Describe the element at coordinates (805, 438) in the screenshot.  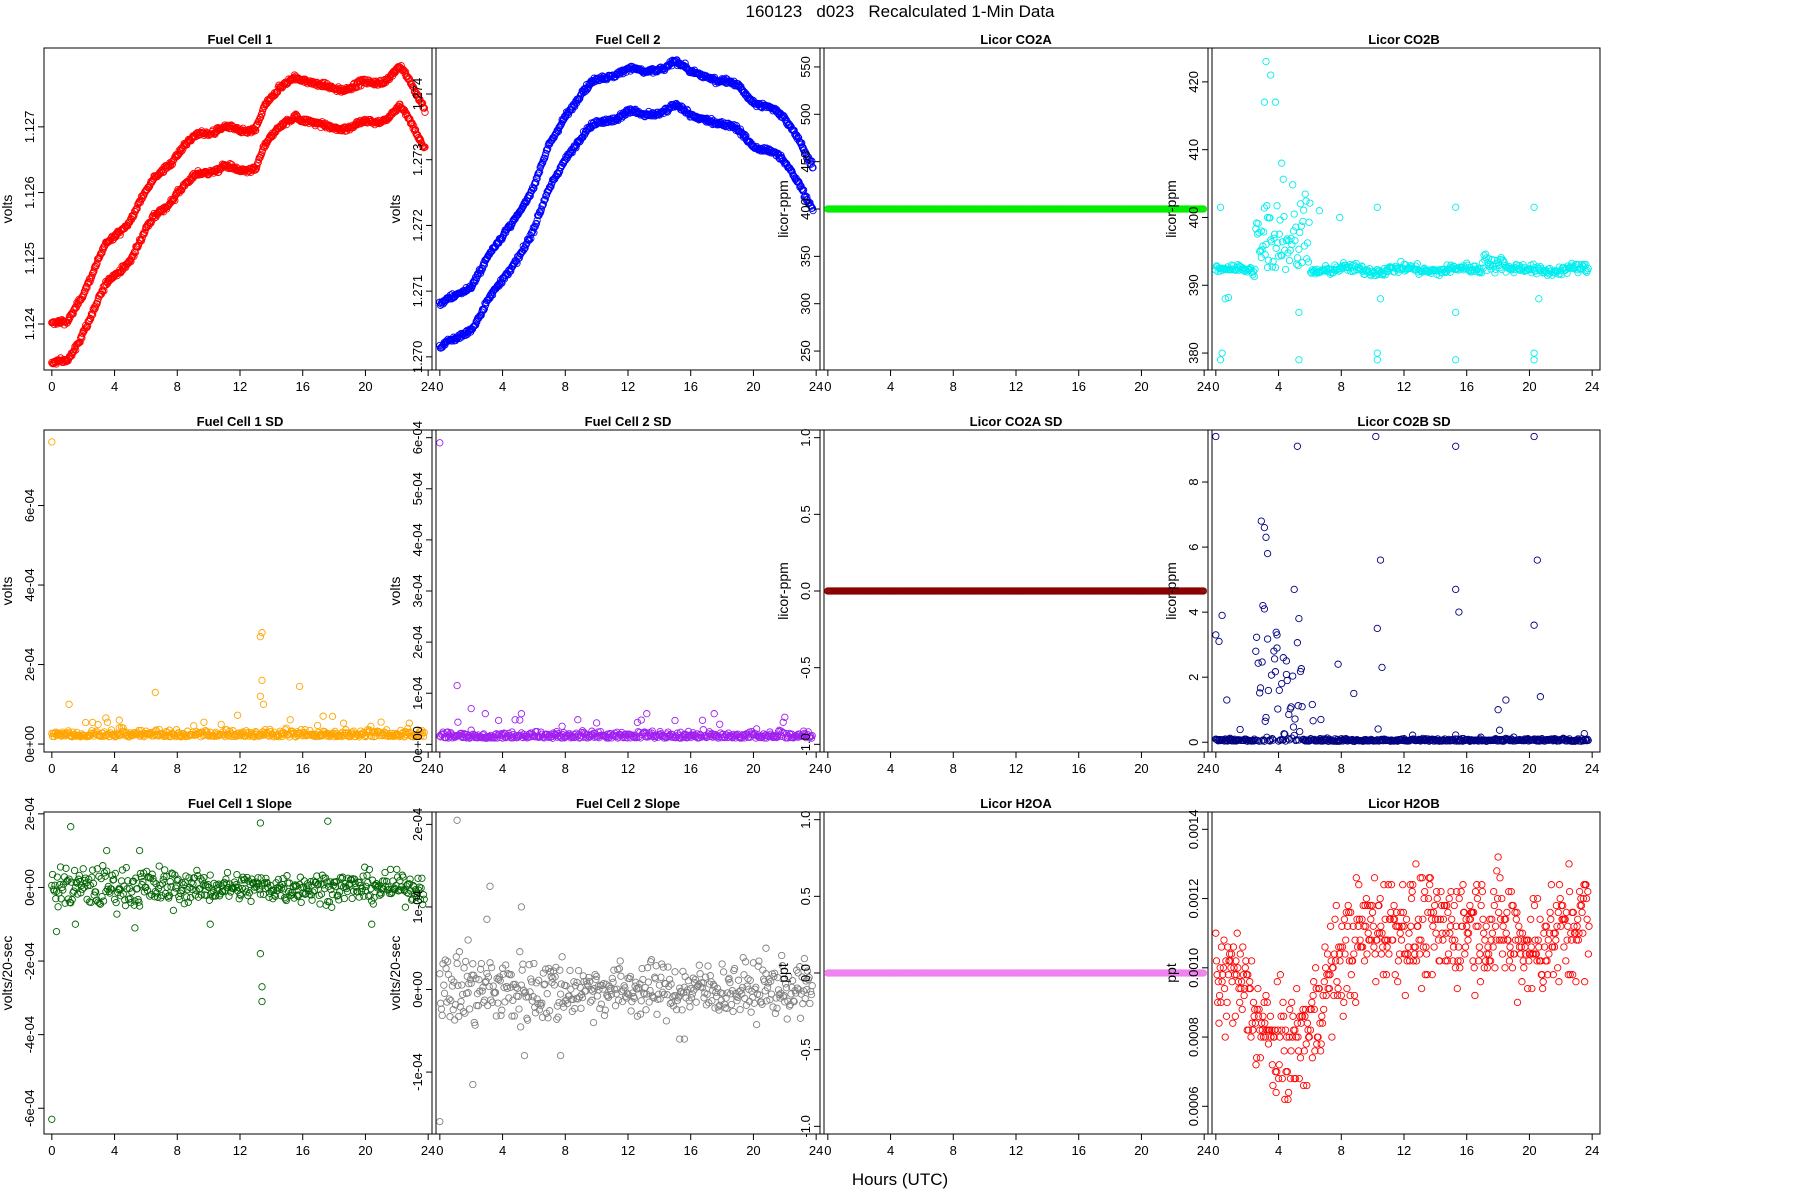
I see `y-tick-label: 1.0` at that location.